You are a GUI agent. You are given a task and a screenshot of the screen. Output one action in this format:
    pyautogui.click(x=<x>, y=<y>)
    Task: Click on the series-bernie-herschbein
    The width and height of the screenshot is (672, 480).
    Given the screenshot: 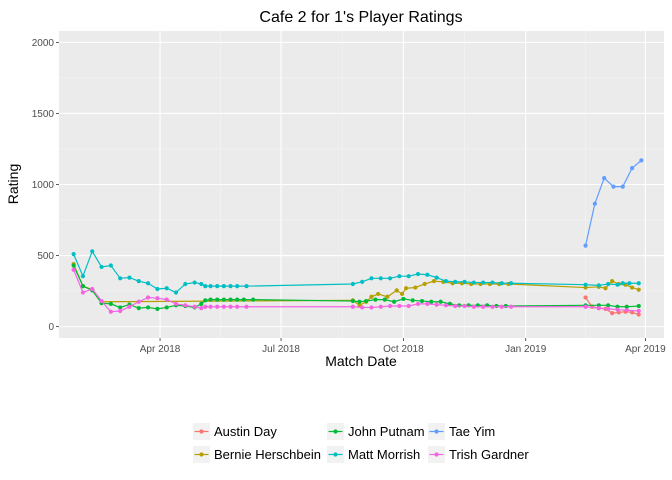 What is the action you would take?
    pyautogui.click(x=356, y=284)
    